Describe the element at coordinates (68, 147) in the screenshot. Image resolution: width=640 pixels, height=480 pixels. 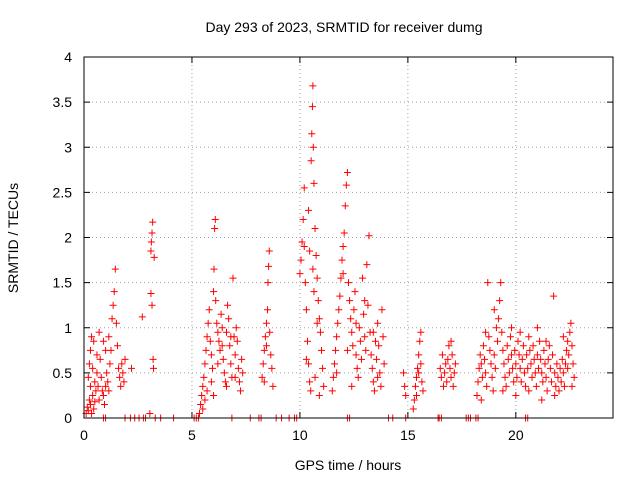
I see `y-tick-label: 3` at that location.